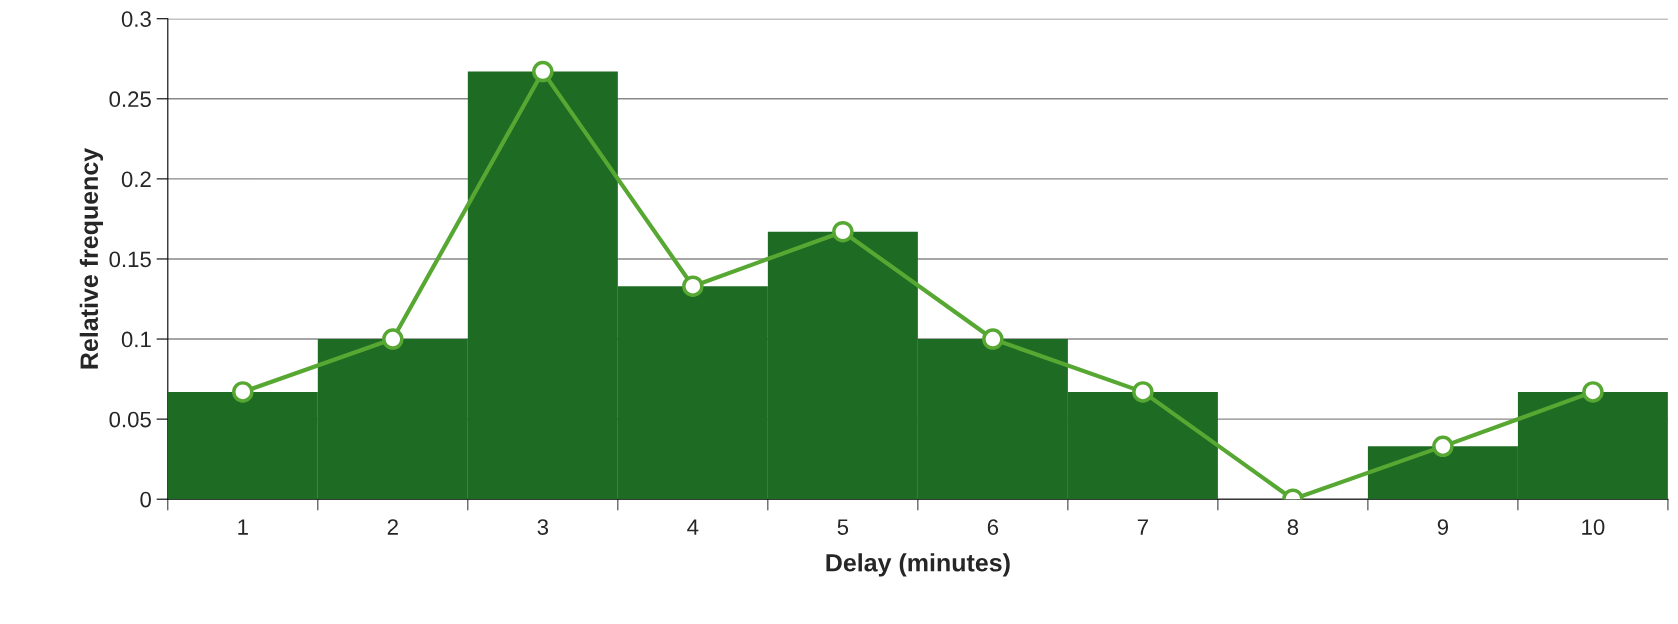 Image resolution: width=1678 pixels, height=624 pixels. What do you see at coordinates (993, 527) in the screenshot?
I see `x-tick-label: 6` at bounding box center [993, 527].